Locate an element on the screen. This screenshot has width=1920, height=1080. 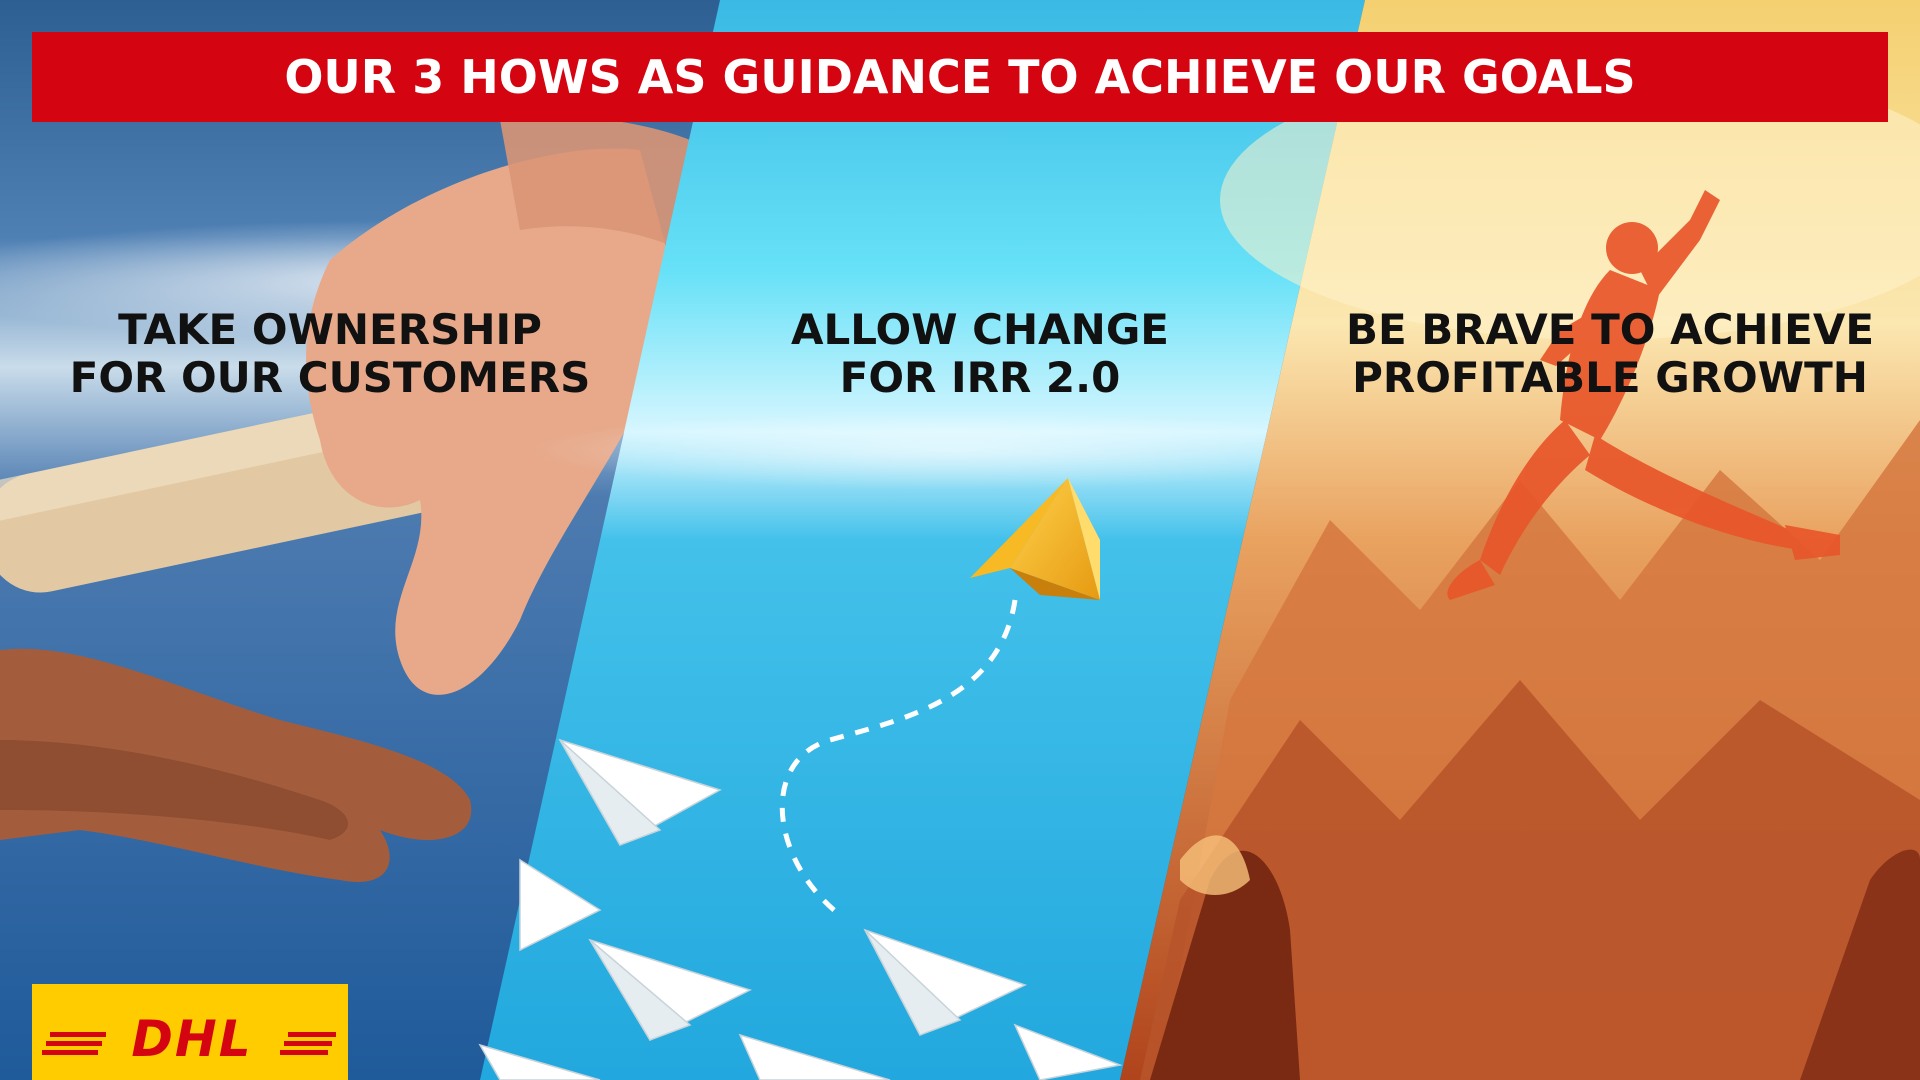
dhl-logo-text: DHL is located at coordinates (191, 1039).